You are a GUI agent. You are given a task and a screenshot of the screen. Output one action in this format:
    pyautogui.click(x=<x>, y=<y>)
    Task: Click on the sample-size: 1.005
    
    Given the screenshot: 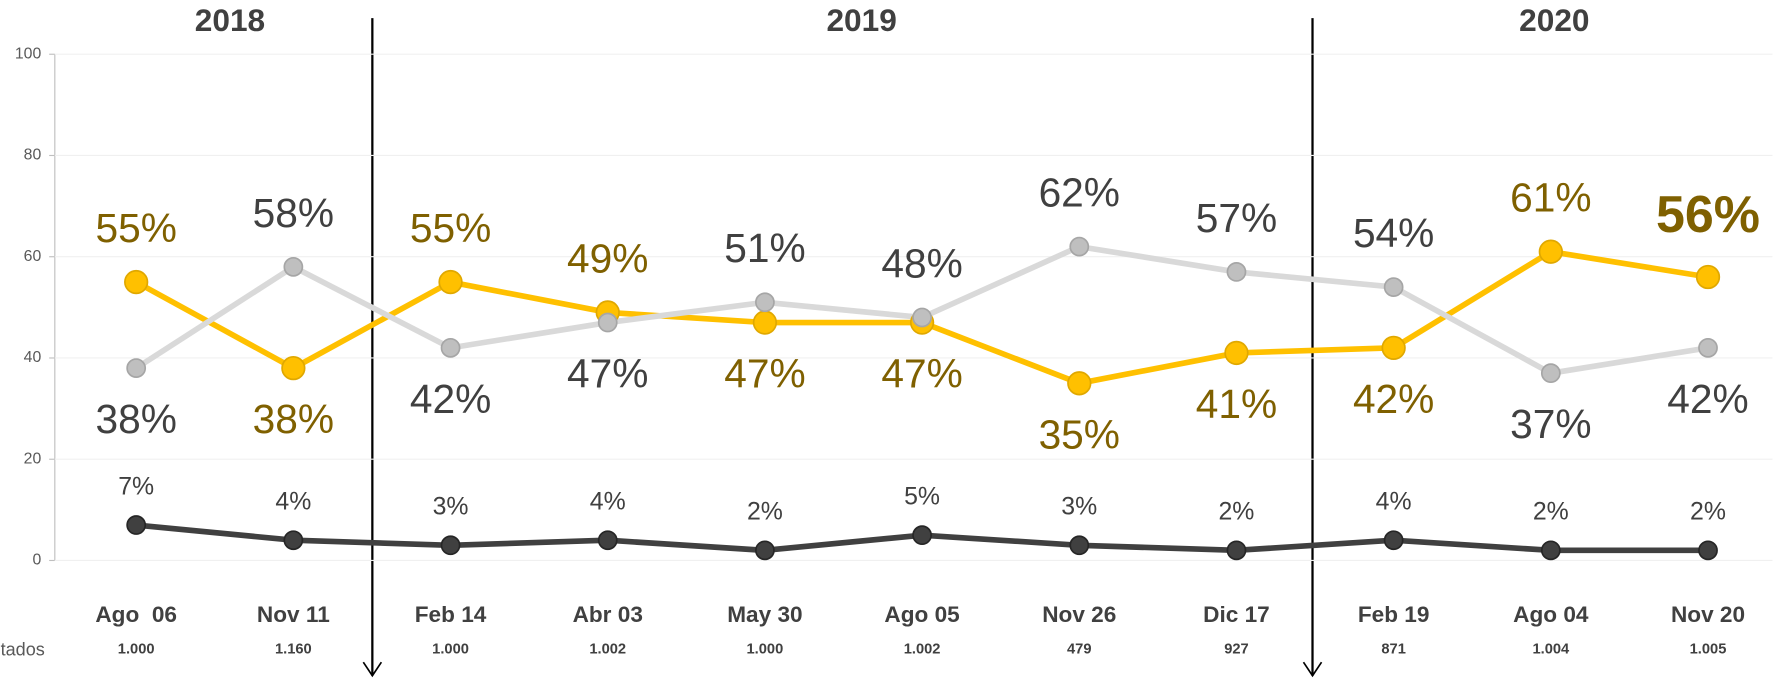 What is the action you would take?
    pyautogui.click(x=1708, y=650)
    